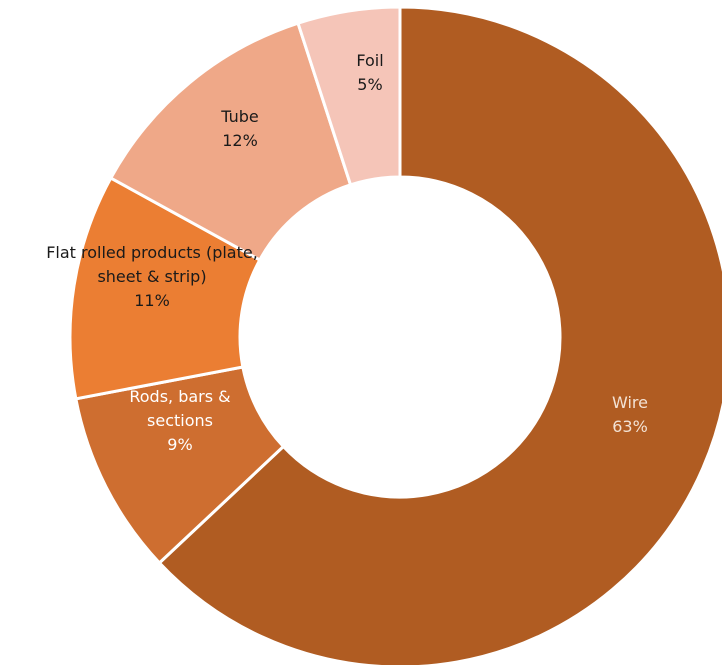 This screenshot has height=665, width=722. What do you see at coordinates (179, 444) in the screenshot?
I see `slice-value-label: 9%` at bounding box center [179, 444].